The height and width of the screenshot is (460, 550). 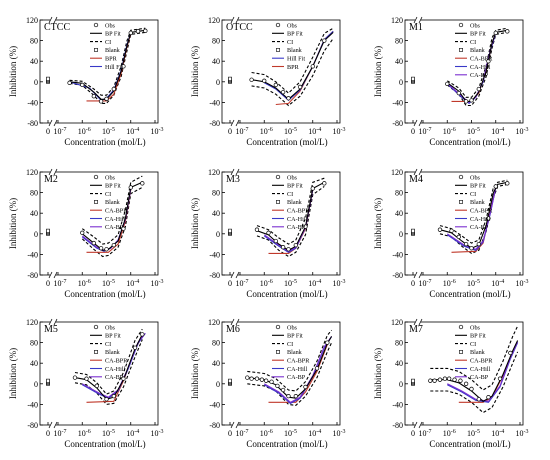 I want to click on x-tick-label: 10⁻⁷, so click(x=425, y=283).